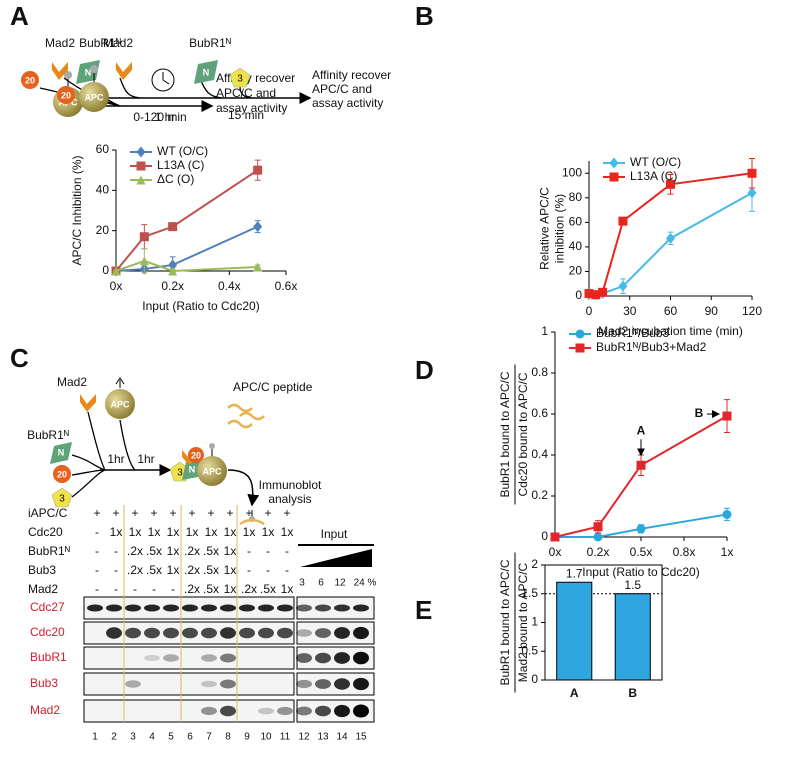 The height and width of the screenshot is (765, 800). Describe the element at coordinates (180, 473) in the screenshot. I see `complex-bub3: 3` at that location.